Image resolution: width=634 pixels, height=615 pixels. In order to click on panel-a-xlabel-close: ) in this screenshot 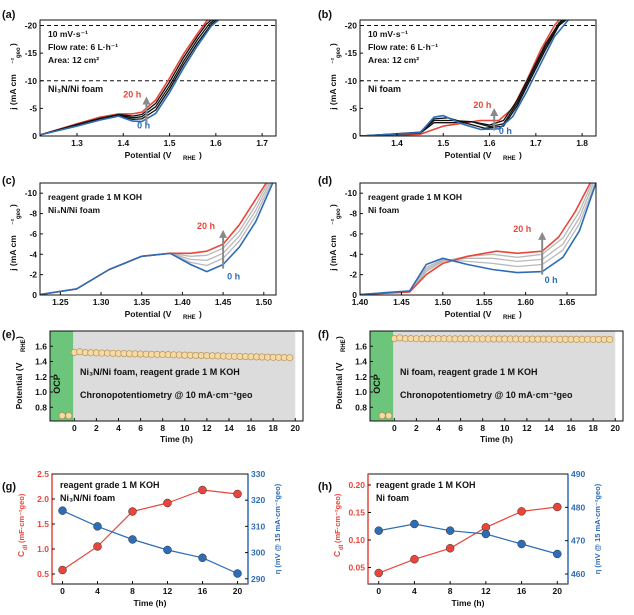, I will do `click(200, 155)`.